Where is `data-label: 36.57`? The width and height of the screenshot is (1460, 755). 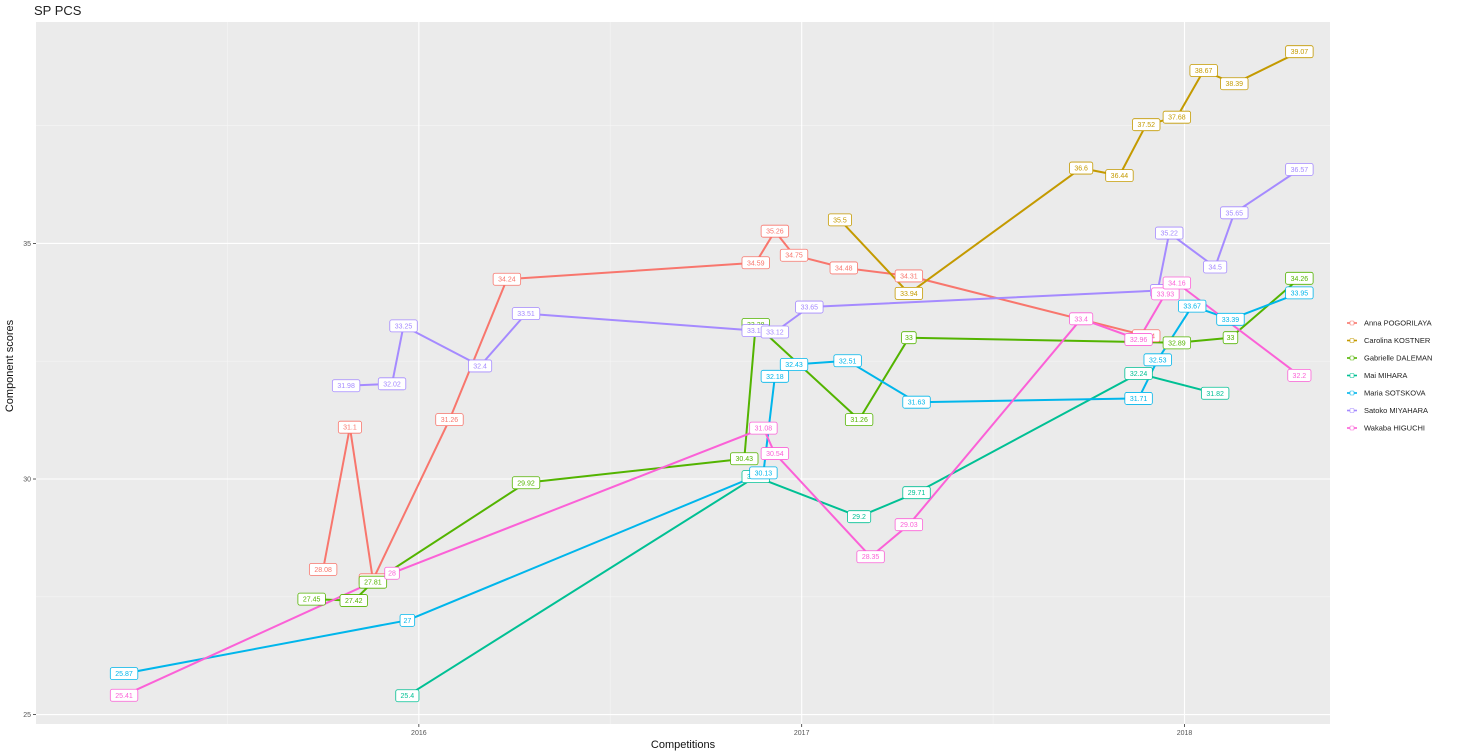
data-label: 36.57 is located at coordinates (1299, 169).